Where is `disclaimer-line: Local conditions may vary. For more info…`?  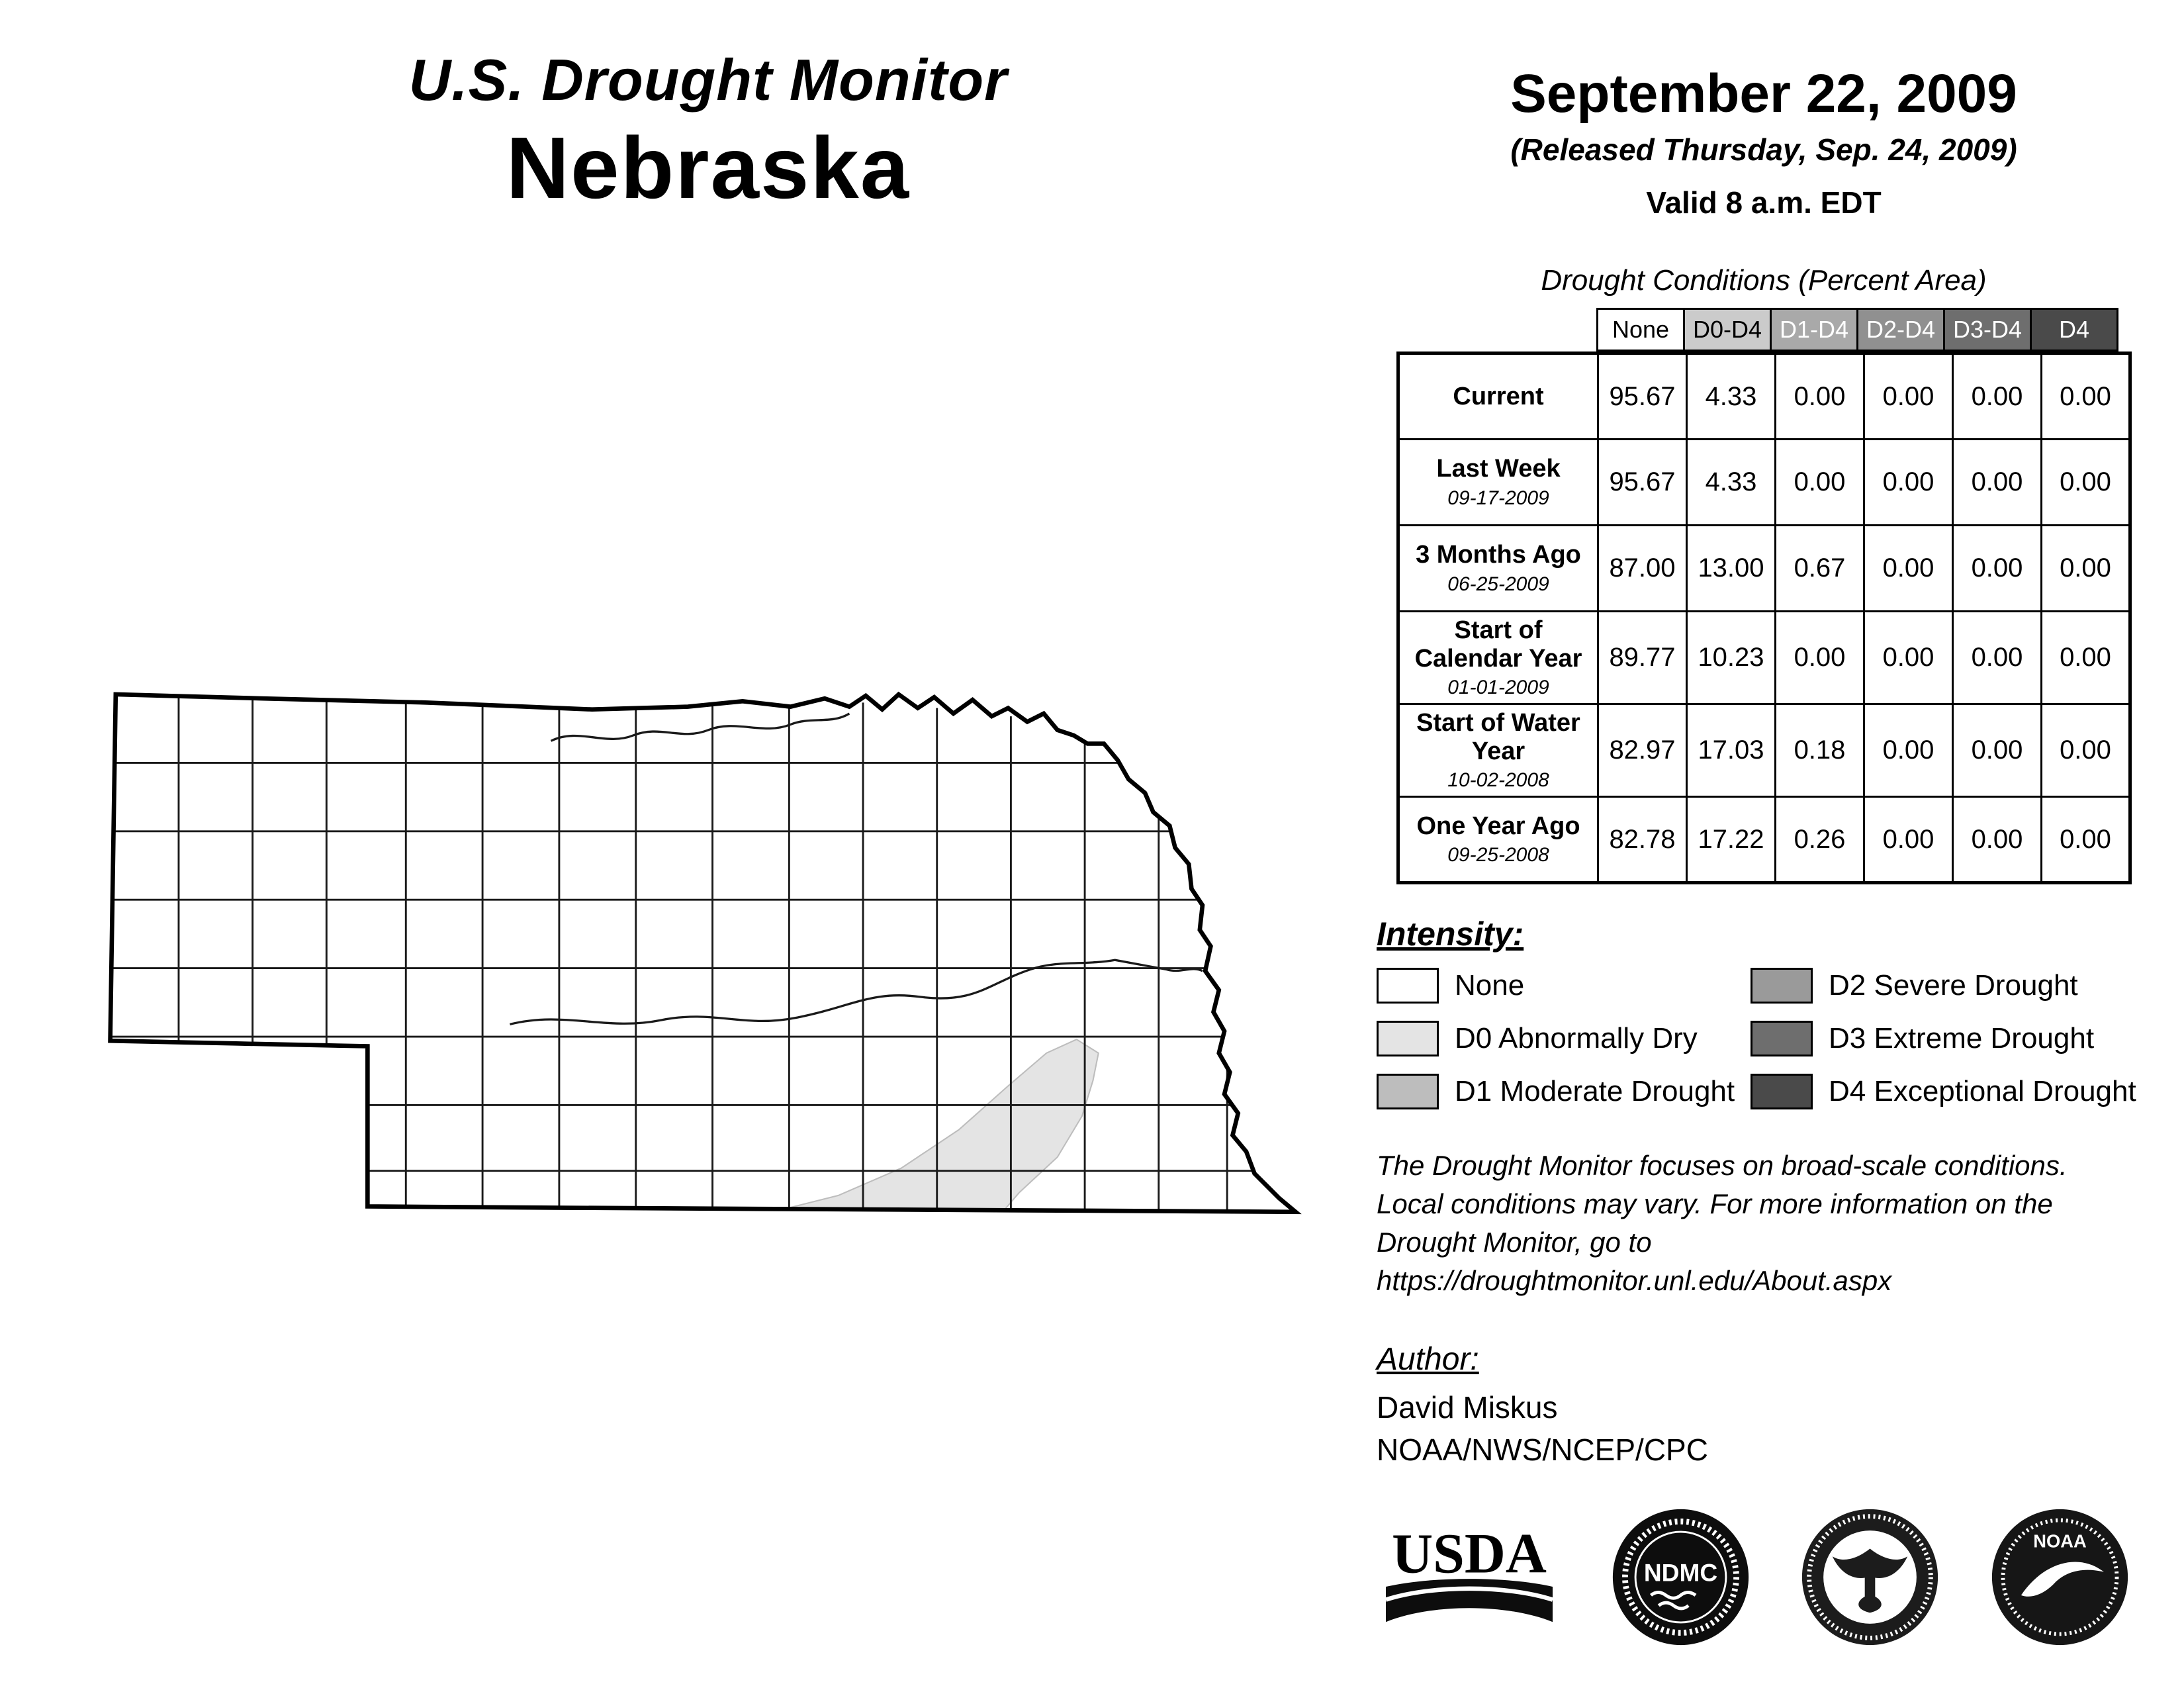 disclaimer-line: Local conditions may vary. For more info… is located at coordinates (1715, 1204).